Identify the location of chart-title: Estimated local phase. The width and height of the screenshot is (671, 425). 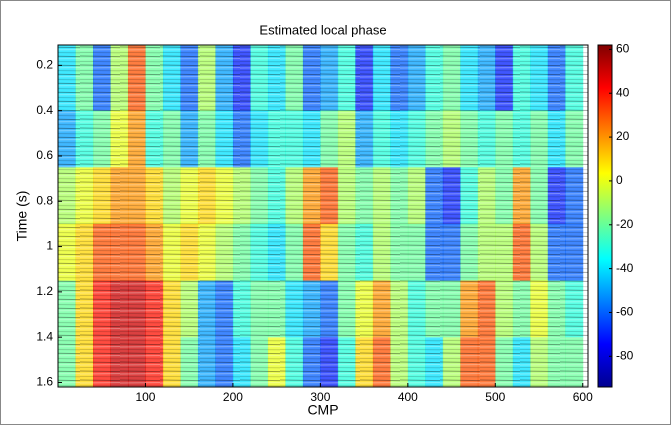
(322, 29).